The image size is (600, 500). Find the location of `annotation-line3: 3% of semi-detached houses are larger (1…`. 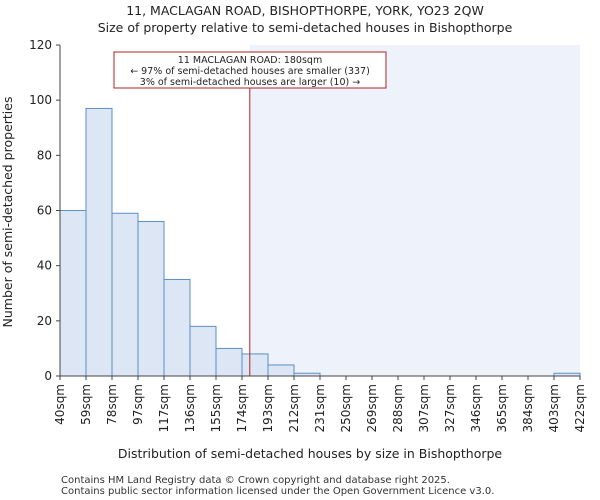

annotation-line3: 3% of semi-detached houses are larger (1… is located at coordinates (250, 82).